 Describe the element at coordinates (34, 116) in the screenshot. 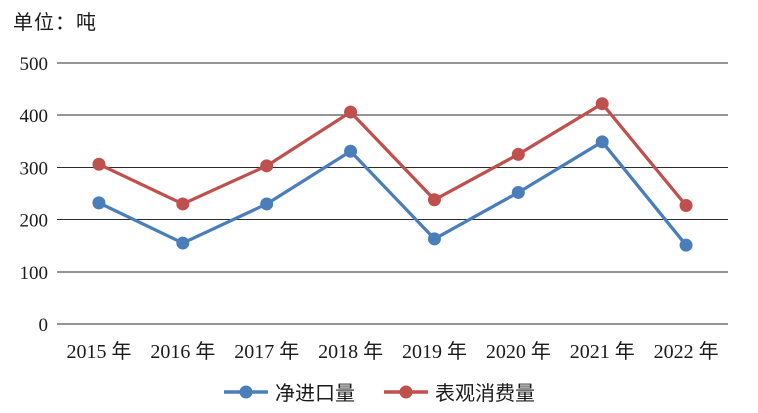

I see `y-axis-tick-label: 400` at that location.